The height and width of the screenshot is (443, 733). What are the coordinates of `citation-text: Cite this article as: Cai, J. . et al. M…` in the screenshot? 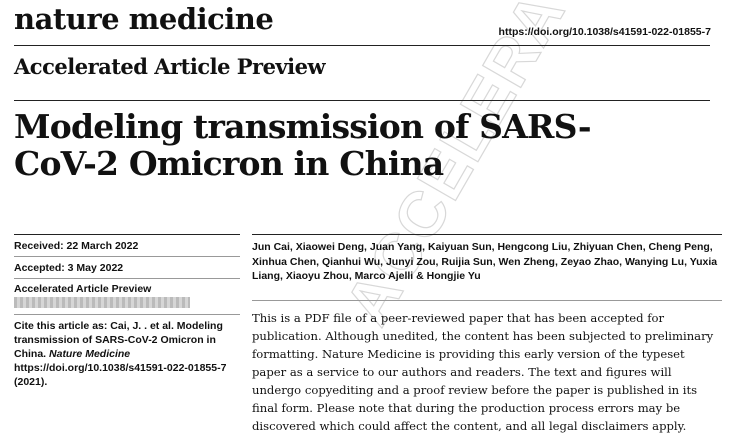 It's located at (118, 340).